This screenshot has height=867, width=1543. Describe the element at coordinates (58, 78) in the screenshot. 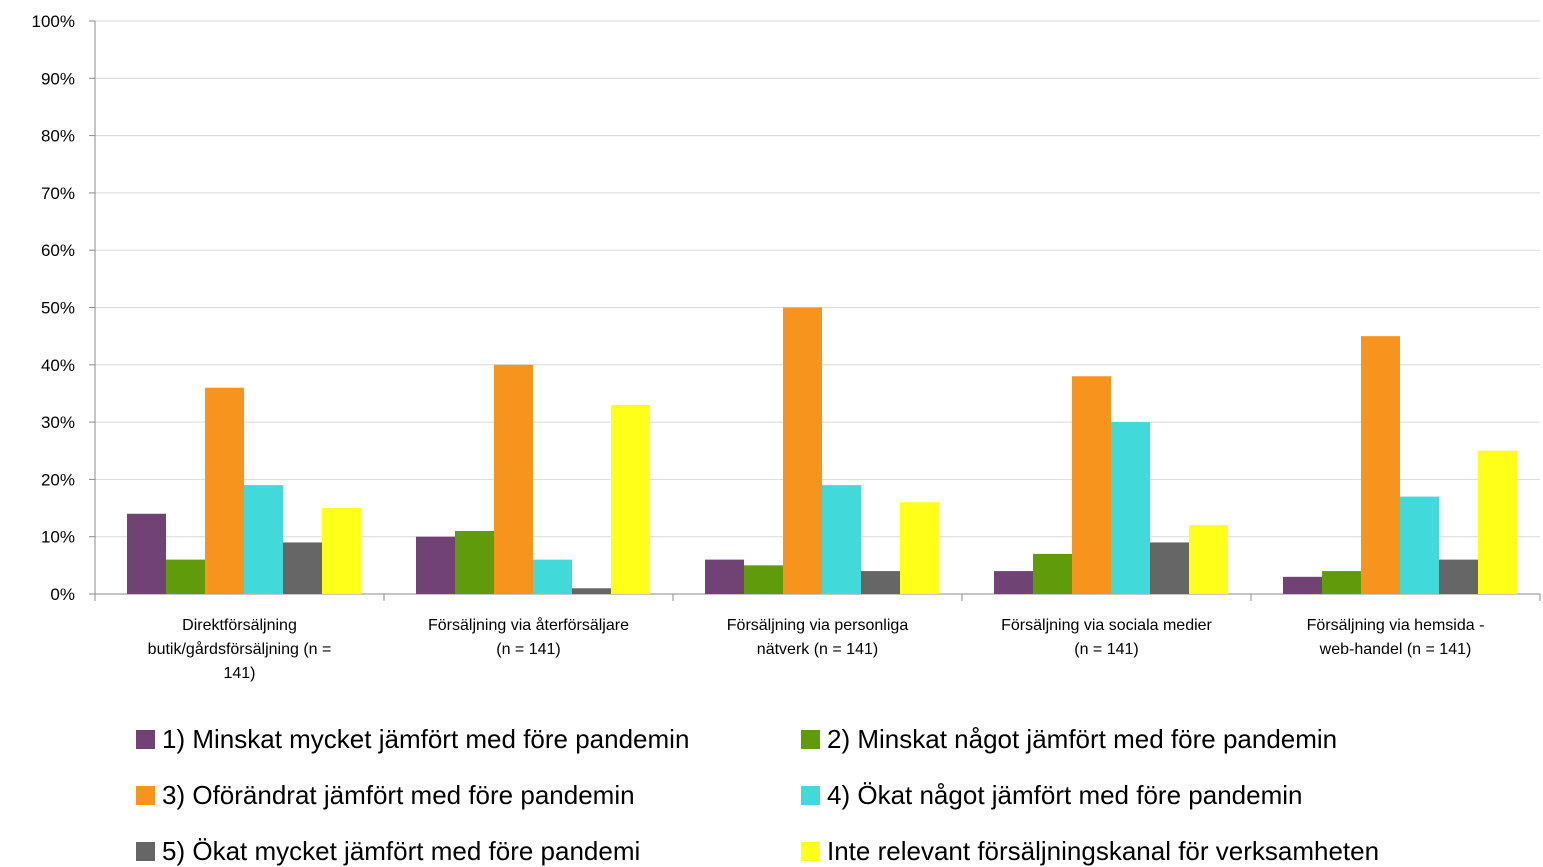

I see `y-tick-label: 90%` at that location.